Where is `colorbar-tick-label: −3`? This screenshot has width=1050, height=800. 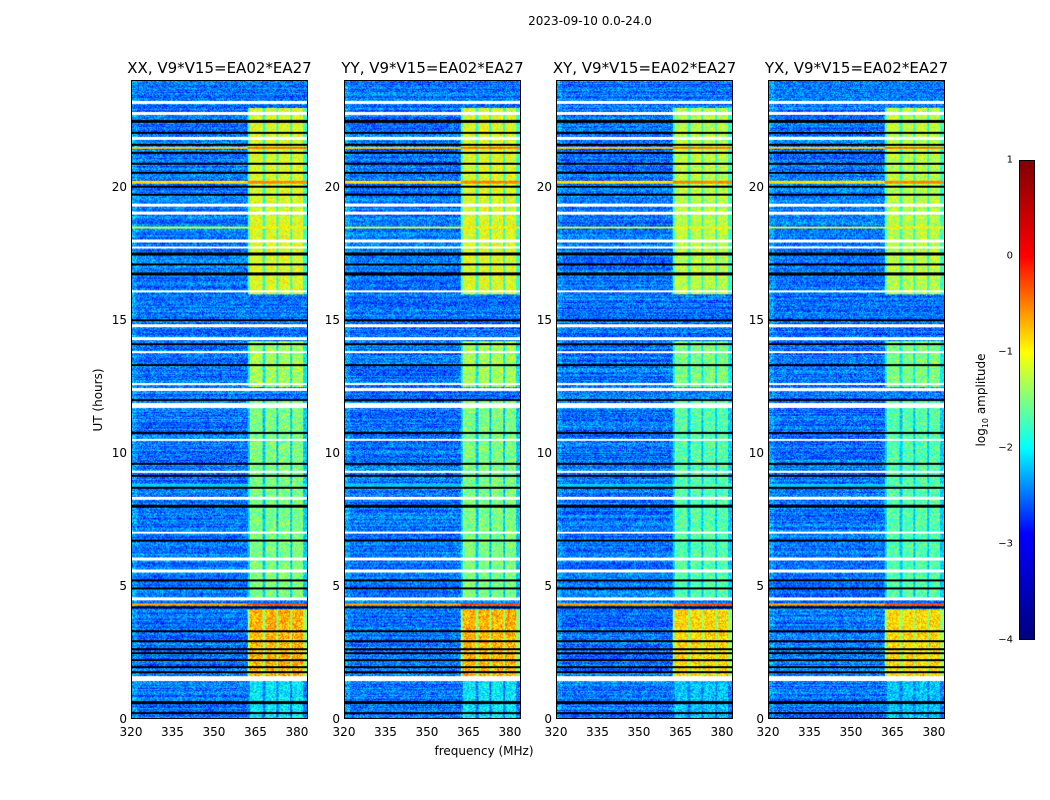
colorbar-tick-label: −3 is located at coordinates (1005, 544).